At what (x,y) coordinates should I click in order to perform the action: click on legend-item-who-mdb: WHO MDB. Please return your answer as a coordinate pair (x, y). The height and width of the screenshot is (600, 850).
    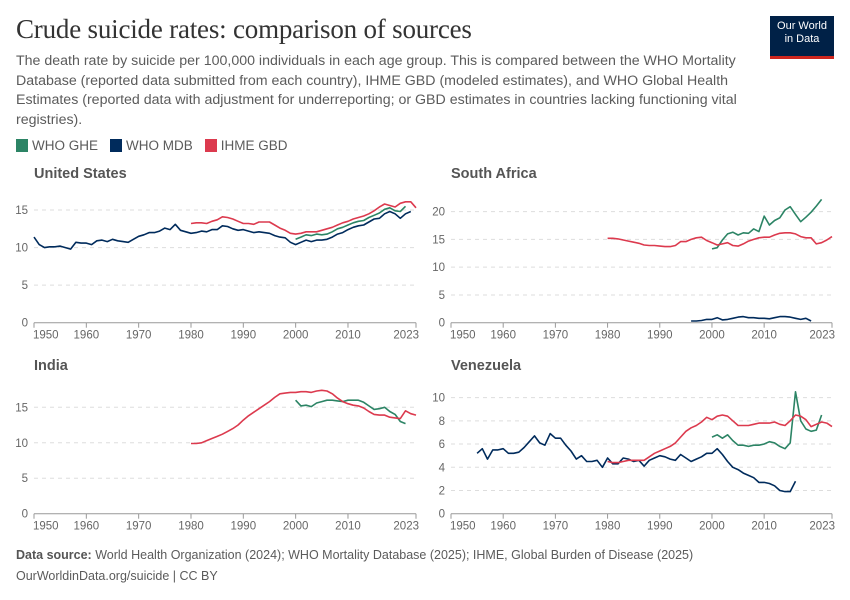
    Looking at the image, I should click on (151, 145).